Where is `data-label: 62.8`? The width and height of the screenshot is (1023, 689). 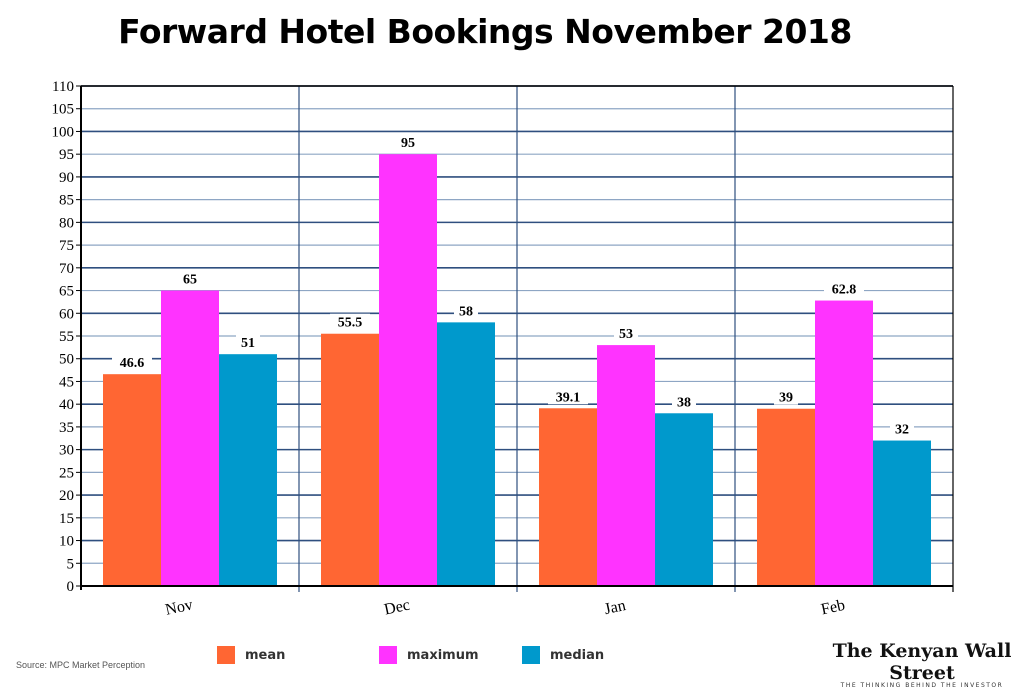 data-label: 62.8 is located at coordinates (844, 290).